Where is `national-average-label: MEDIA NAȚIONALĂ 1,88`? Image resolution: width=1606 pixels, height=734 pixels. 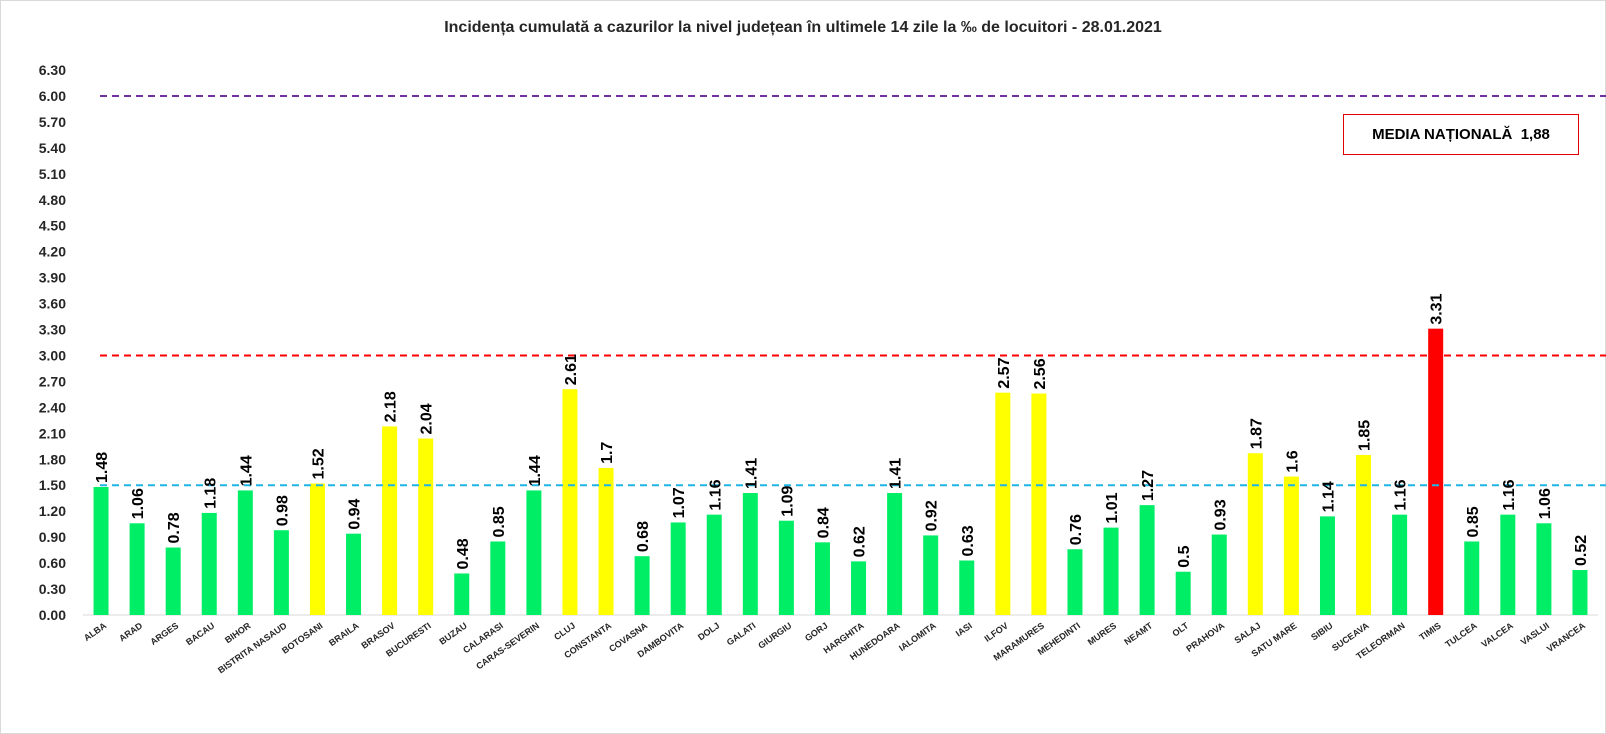
national-average-label: MEDIA NAȚIONALĂ 1,88 is located at coordinates (1461, 134).